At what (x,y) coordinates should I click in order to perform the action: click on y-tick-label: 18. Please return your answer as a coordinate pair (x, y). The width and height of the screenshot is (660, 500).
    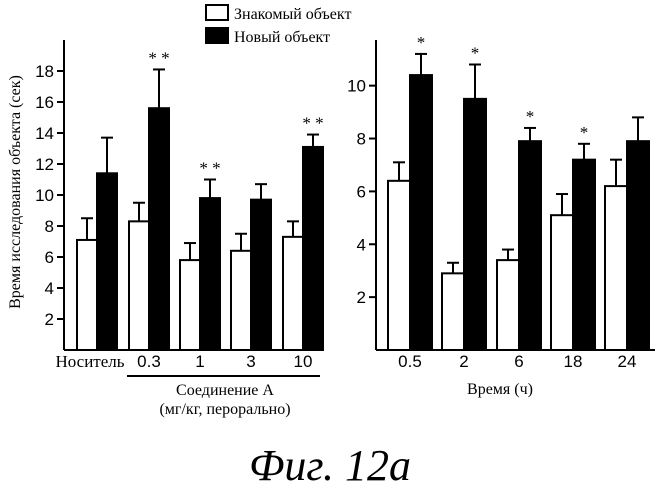
    Looking at the image, I should click on (44, 71).